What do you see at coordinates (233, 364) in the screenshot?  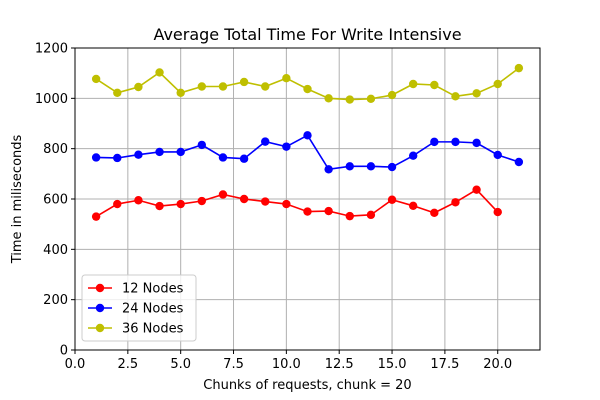 I see `x-tick-label: 7.5` at bounding box center [233, 364].